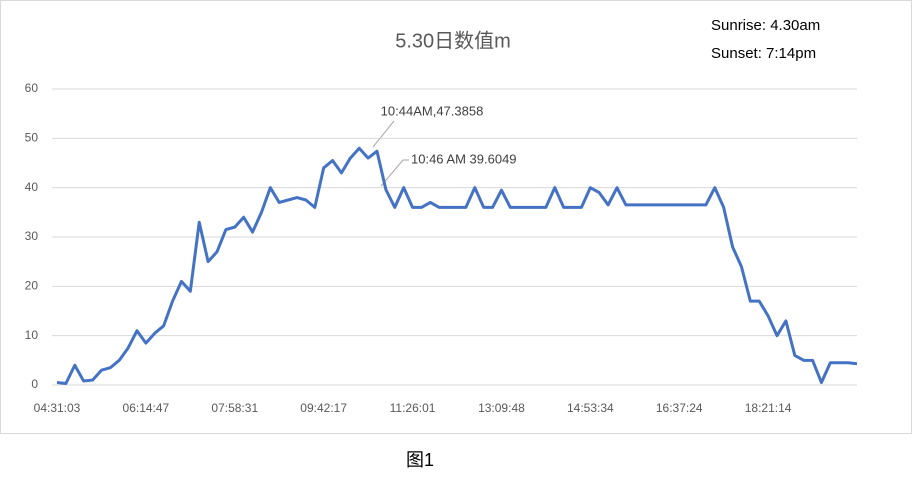 The height and width of the screenshot is (489, 914). What do you see at coordinates (464, 158) in the screenshot?
I see `annotation: 10:46 AM 39.6049` at bounding box center [464, 158].